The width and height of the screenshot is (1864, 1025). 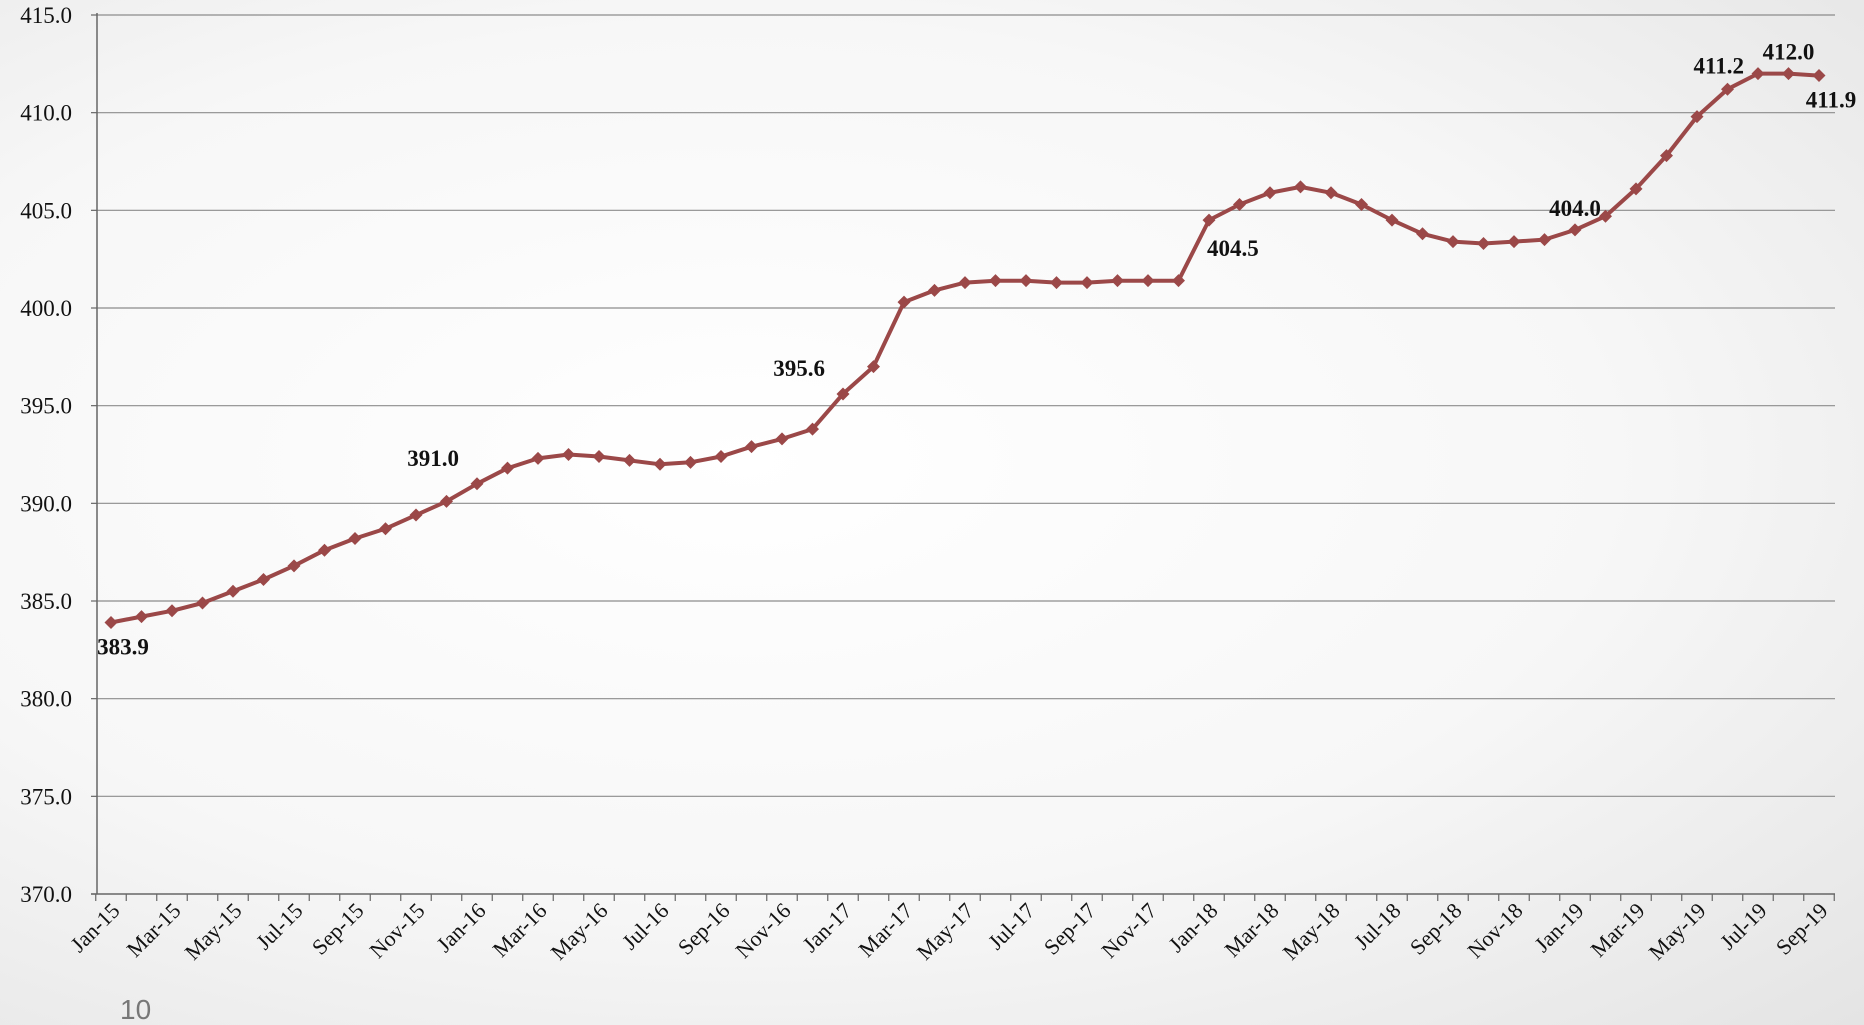 I want to click on x-tick-label: Mar-16, so click(x=520, y=930).